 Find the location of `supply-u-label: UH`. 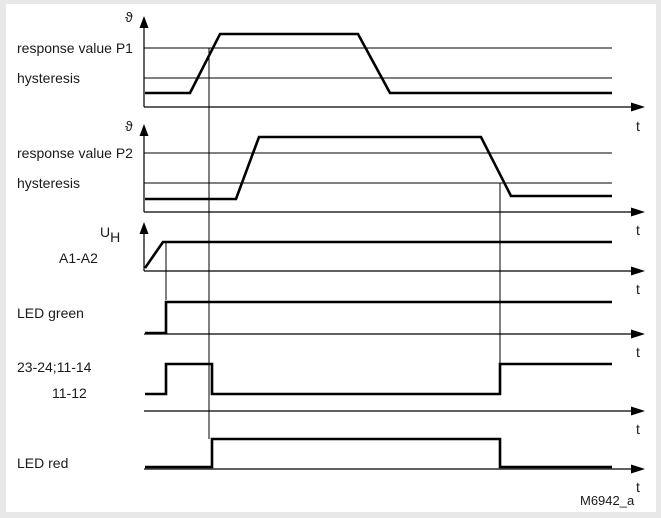

supply-u-label: UH is located at coordinates (110, 234).